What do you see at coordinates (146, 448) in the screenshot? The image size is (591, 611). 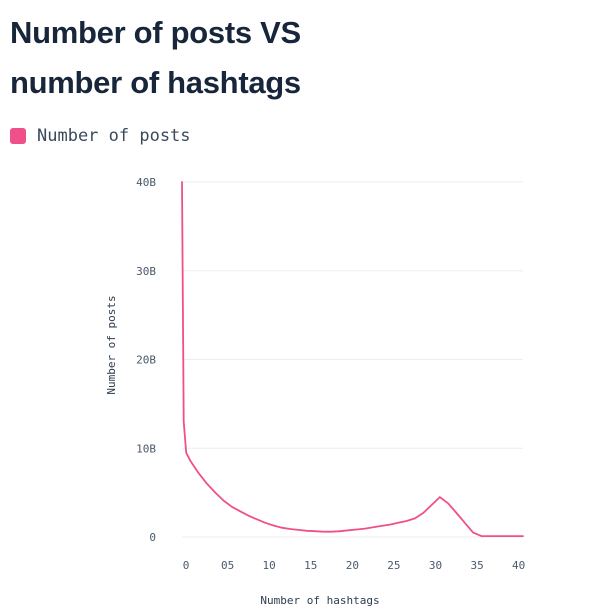 I see `y-tick-label: 10B` at bounding box center [146, 448].